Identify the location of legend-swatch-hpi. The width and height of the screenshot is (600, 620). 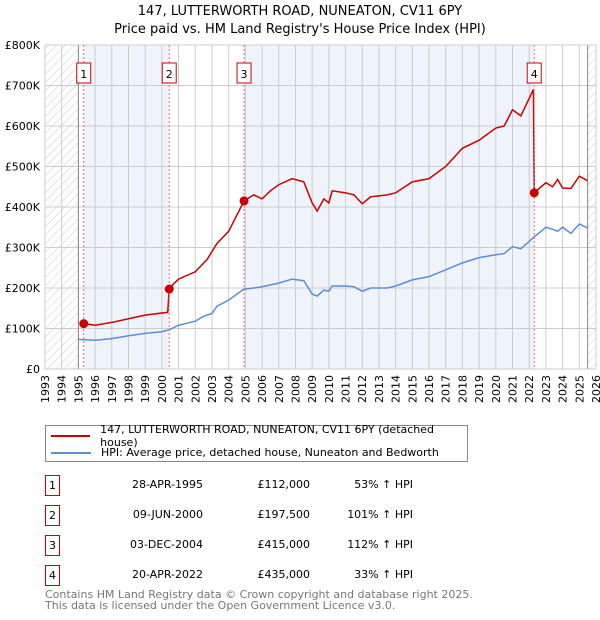
(71, 452).